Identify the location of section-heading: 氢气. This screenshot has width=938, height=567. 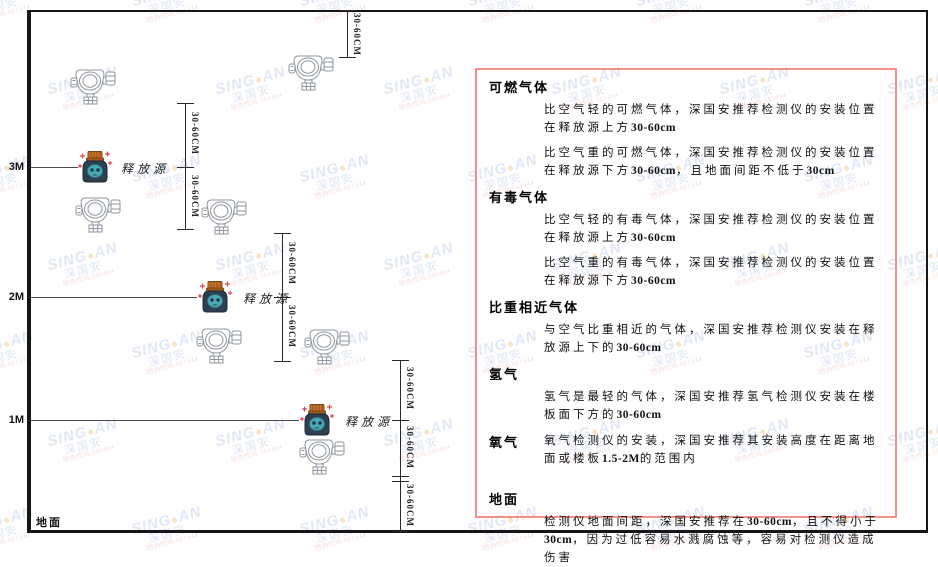
(504, 374).